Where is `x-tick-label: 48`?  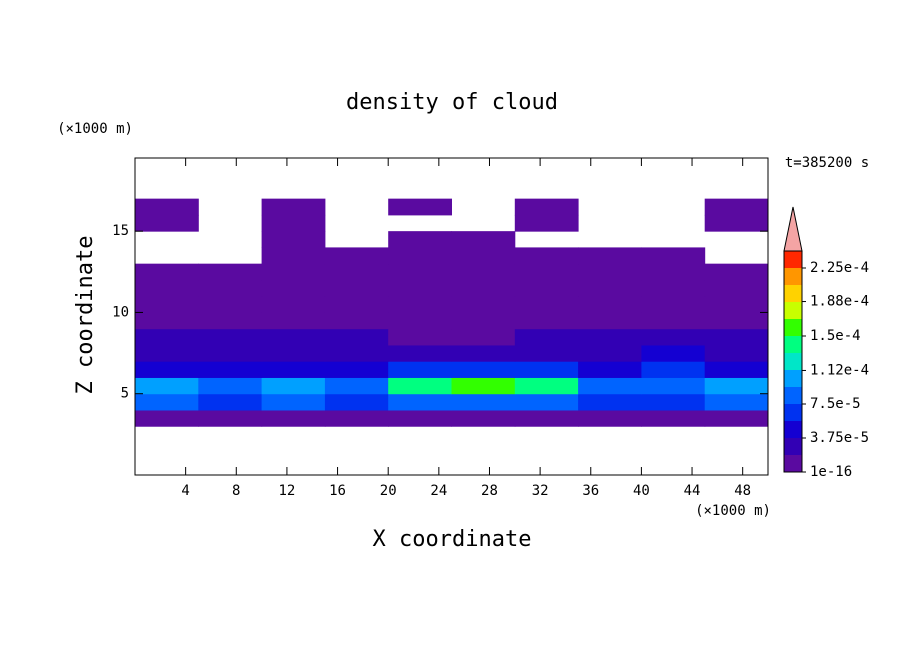
x-tick-label: 48 is located at coordinates (742, 491).